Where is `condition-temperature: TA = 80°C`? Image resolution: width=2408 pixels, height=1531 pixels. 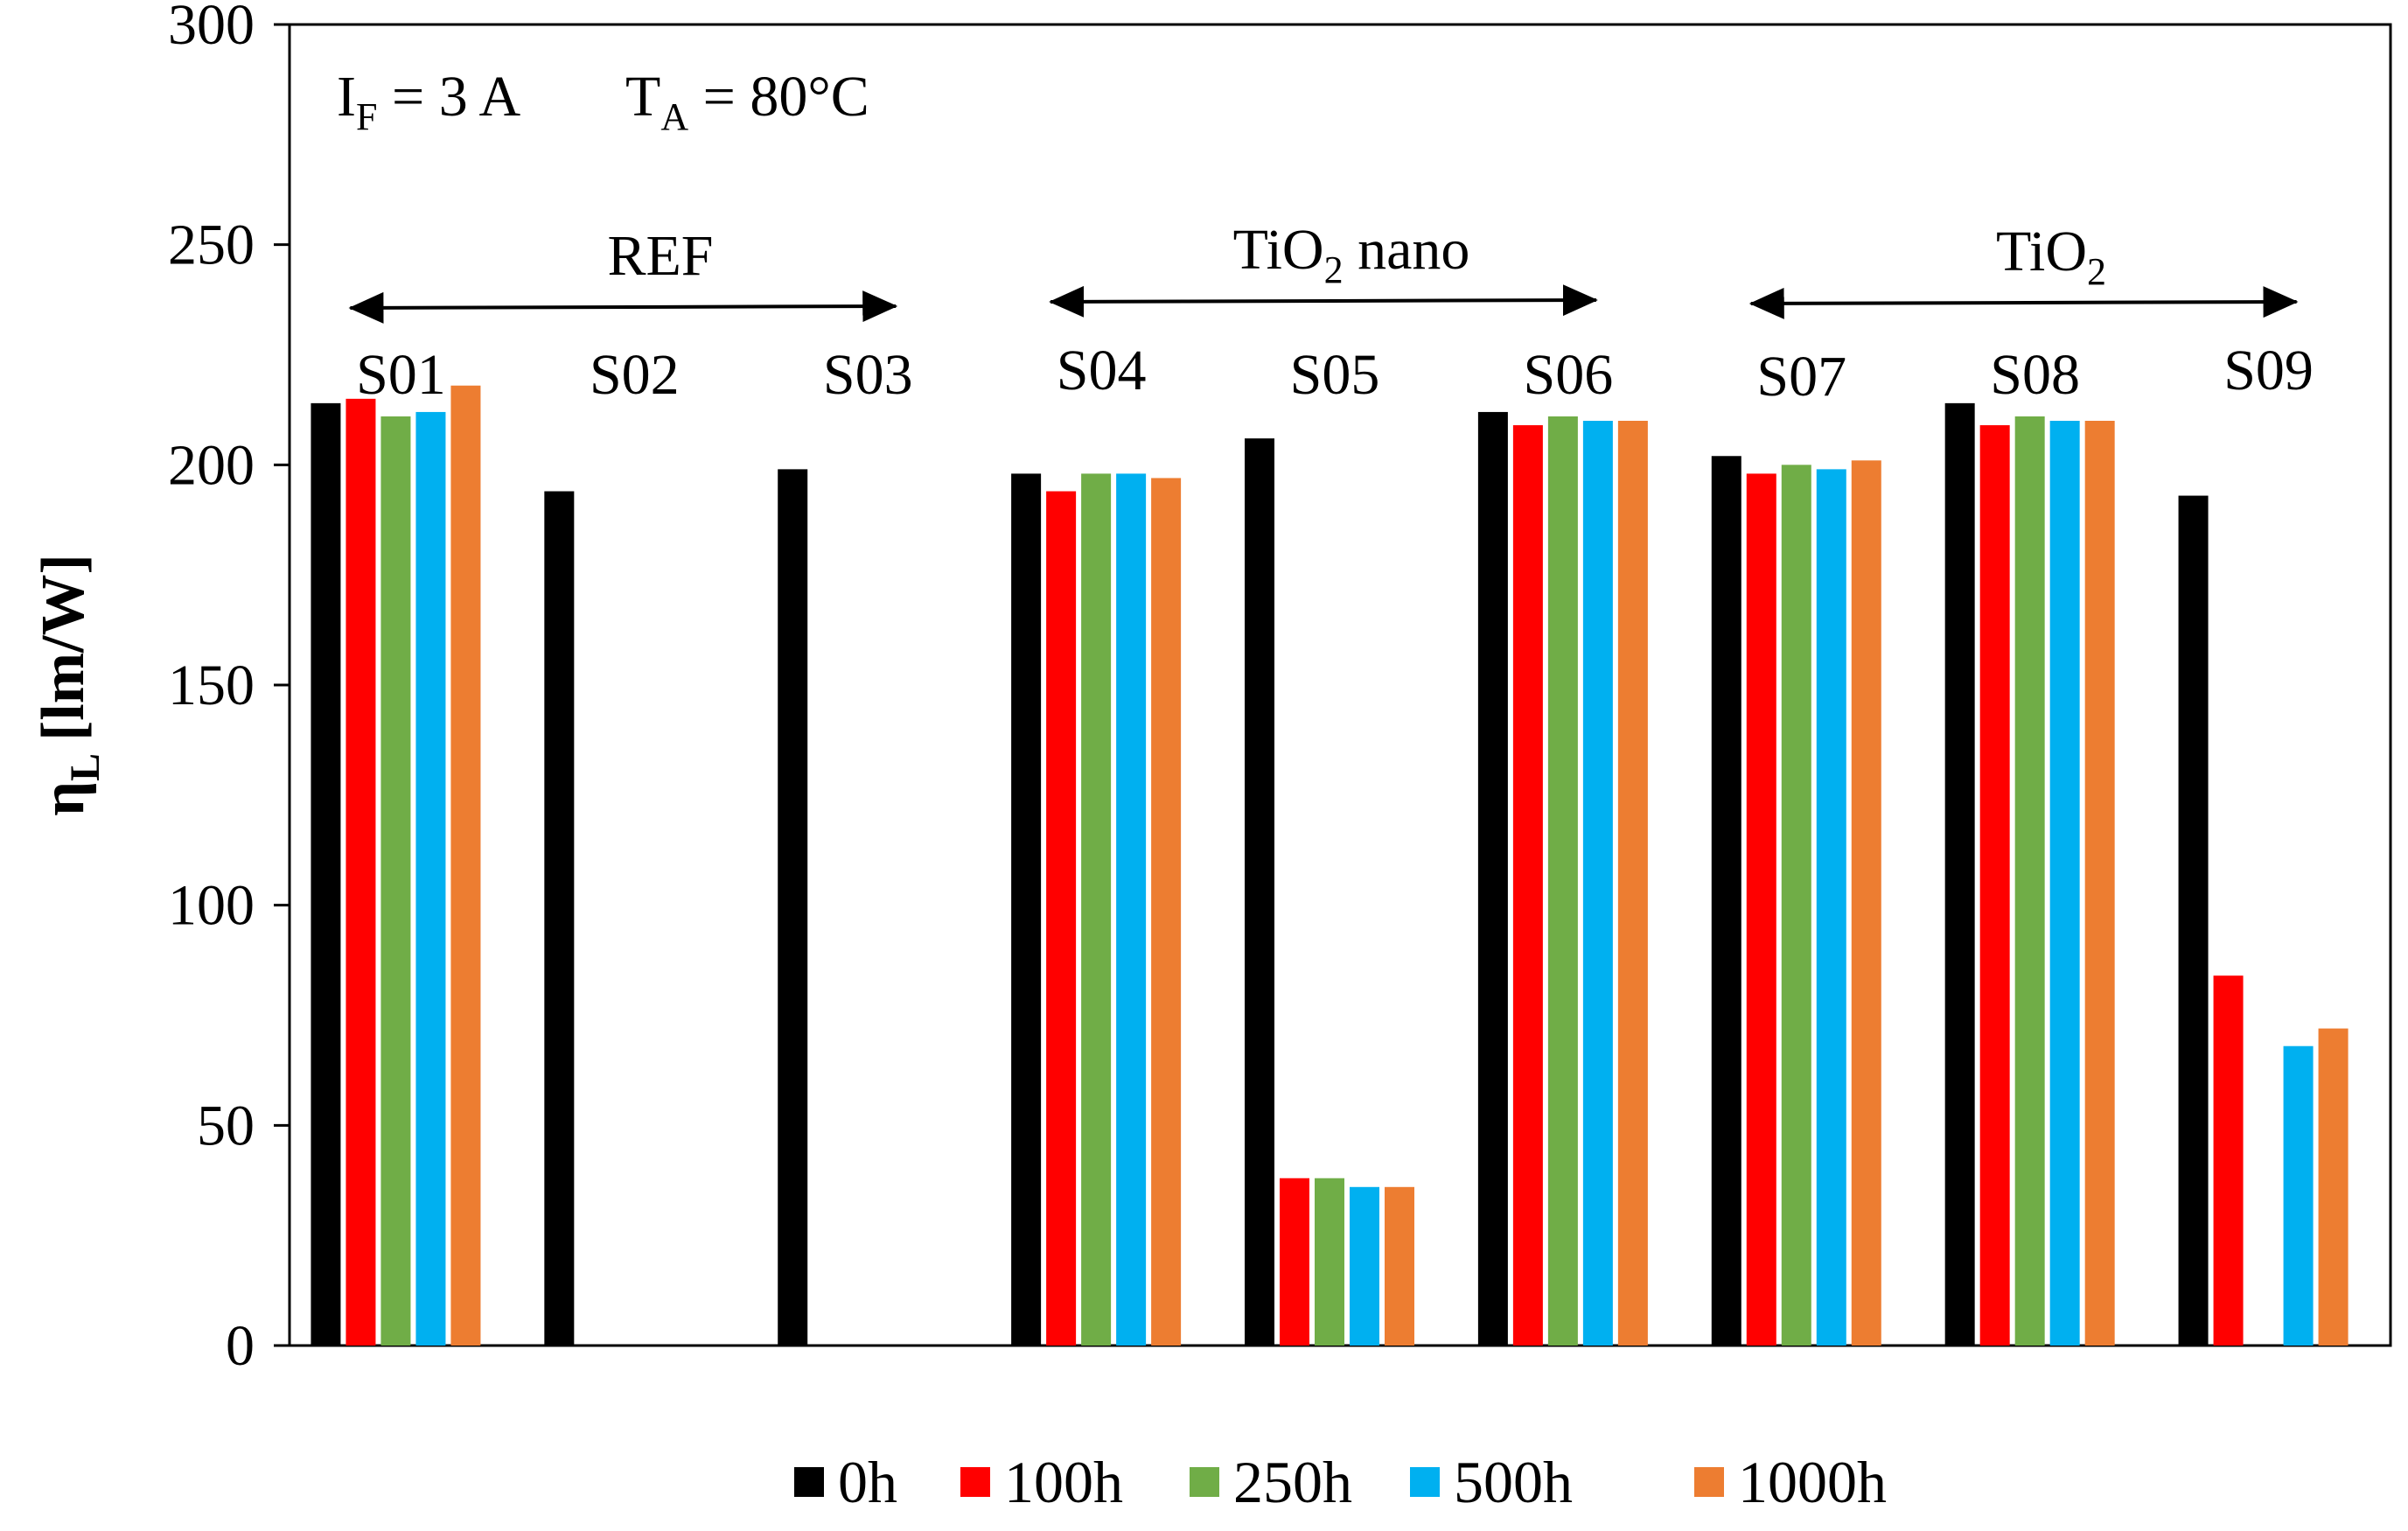 condition-temperature: TA = 80°C is located at coordinates (747, 101).